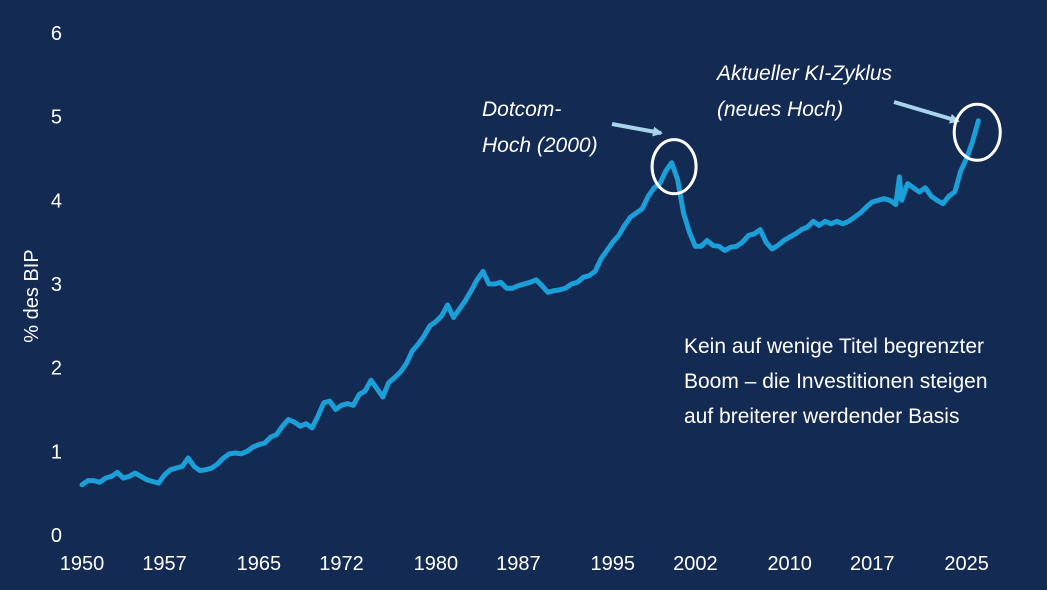  What do you see at coordinates (821, 416) in the screenshot?
I see `note-line-3: auf breiterer werdender Basis` at bounding box center [821, 416].